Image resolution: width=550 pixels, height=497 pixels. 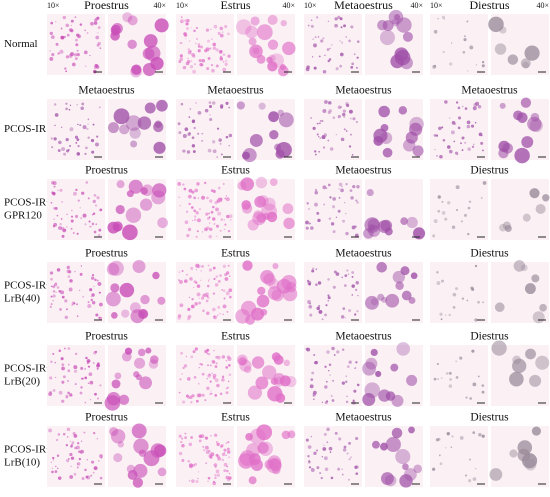 I want to click on row-label: LrB(40), so click(x=22, y=299).